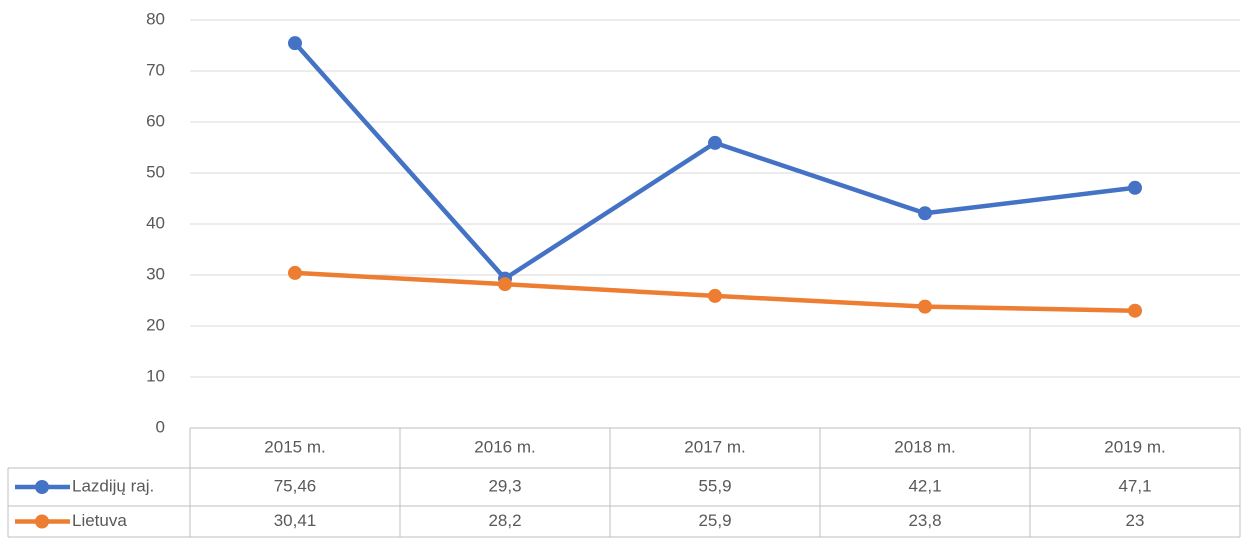  Describe the element at coordinates (155, 375) in the screenshot. I see `y-tick-label: 10` at that location.